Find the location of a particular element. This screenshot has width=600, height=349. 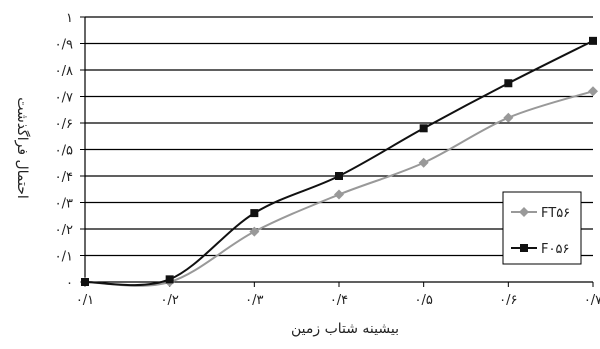

y-tick-label: ۰/۱ is located at coordinates (64, 257).